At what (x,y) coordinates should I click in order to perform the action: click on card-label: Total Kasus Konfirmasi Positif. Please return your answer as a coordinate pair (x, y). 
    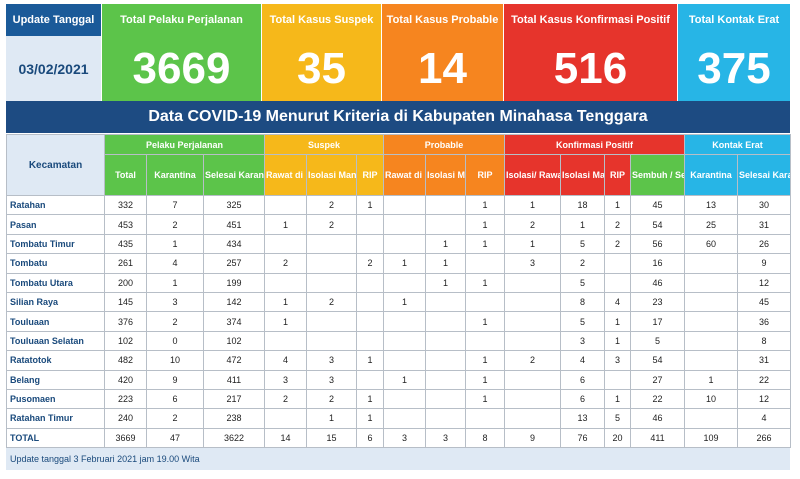
    Looking at the image, I should click on (590, 20).